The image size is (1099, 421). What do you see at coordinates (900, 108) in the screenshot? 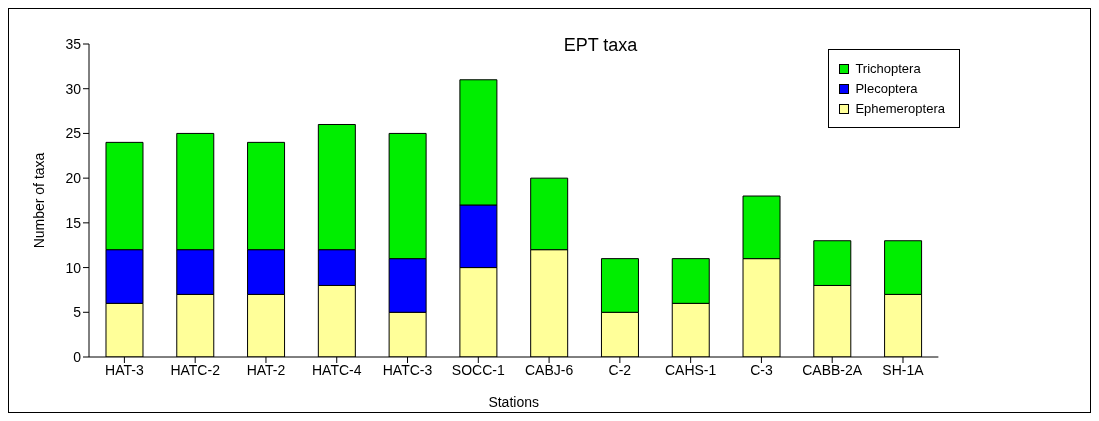
I see `legend-label: Ephemeroptera` at bounding box center [900, 108].